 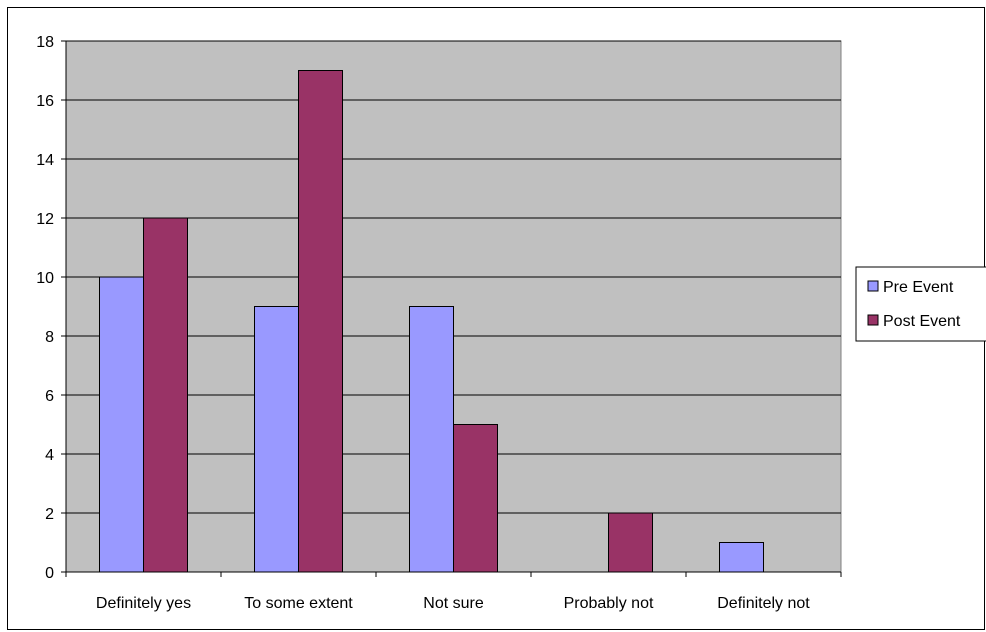 I want to click on x-category-label: Definitely not, so click(x=763, y=603).